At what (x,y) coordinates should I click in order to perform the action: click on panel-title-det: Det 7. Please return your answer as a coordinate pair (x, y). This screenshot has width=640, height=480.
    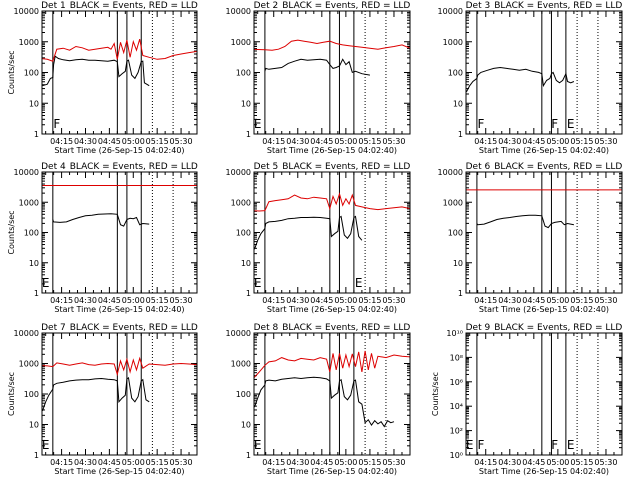
    Looking at the image, I should click on (53, 328).